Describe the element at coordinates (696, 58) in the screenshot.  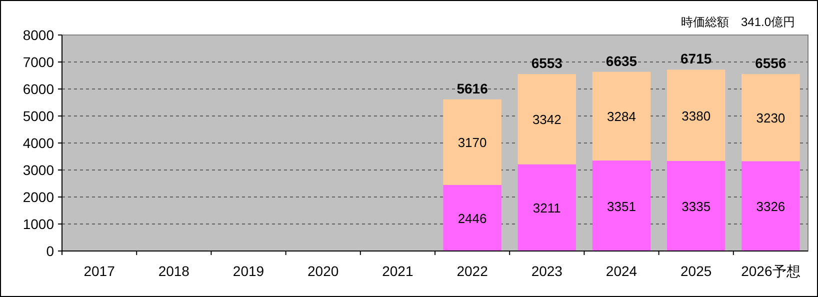
I see `total-label: 6715` at that location.